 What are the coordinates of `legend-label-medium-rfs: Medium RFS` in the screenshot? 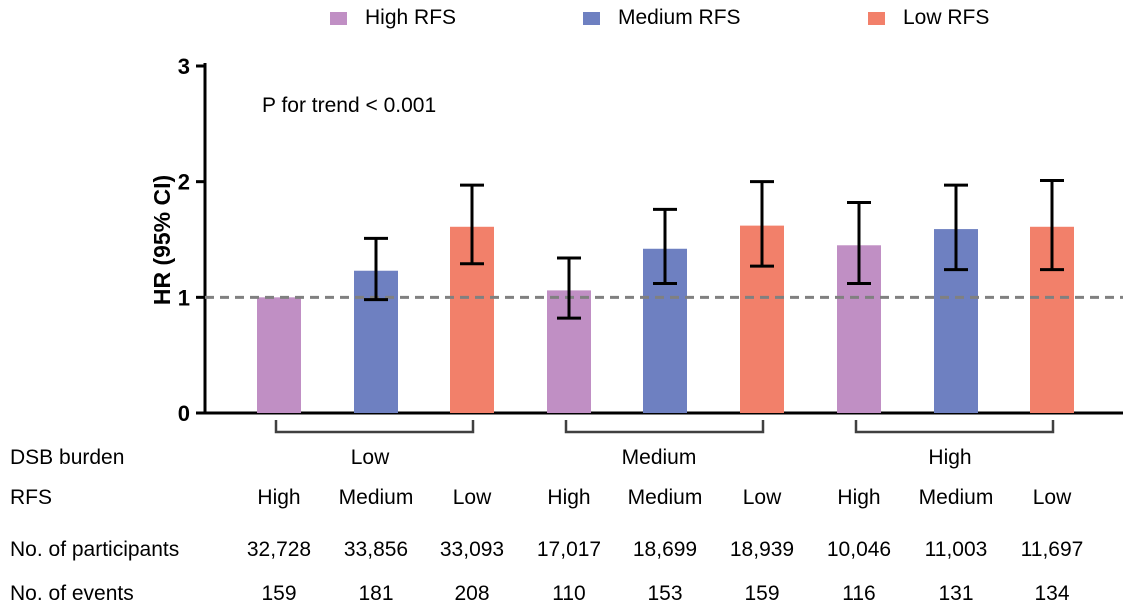 It's located at (679, 17).